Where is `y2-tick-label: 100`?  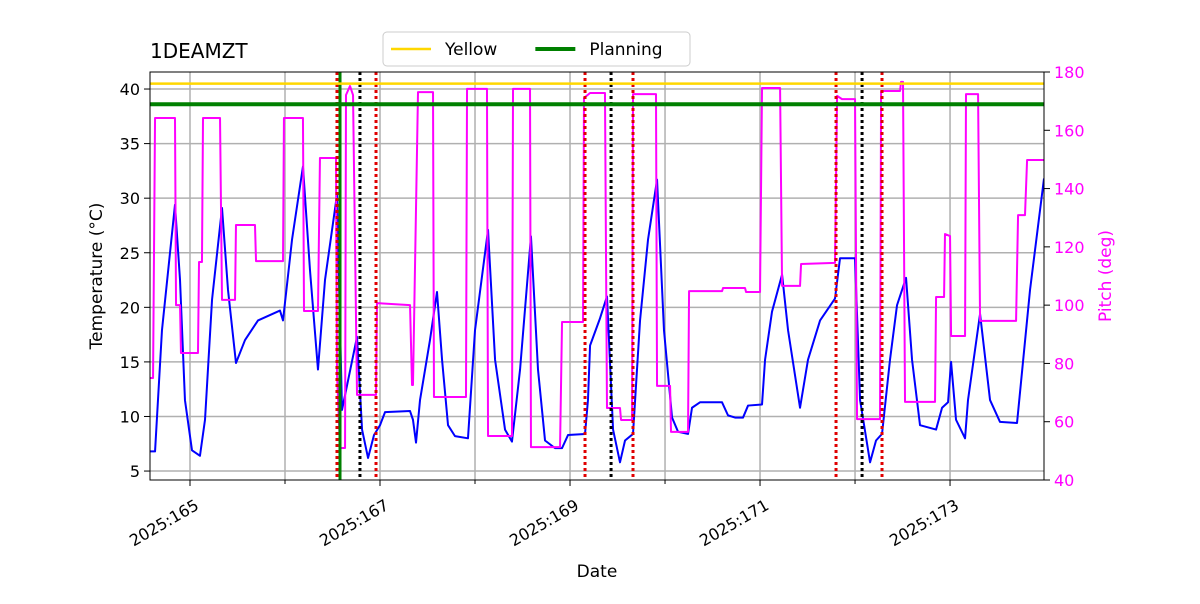 y2-tick-label: 100 is located at coordinates (1069, 305).